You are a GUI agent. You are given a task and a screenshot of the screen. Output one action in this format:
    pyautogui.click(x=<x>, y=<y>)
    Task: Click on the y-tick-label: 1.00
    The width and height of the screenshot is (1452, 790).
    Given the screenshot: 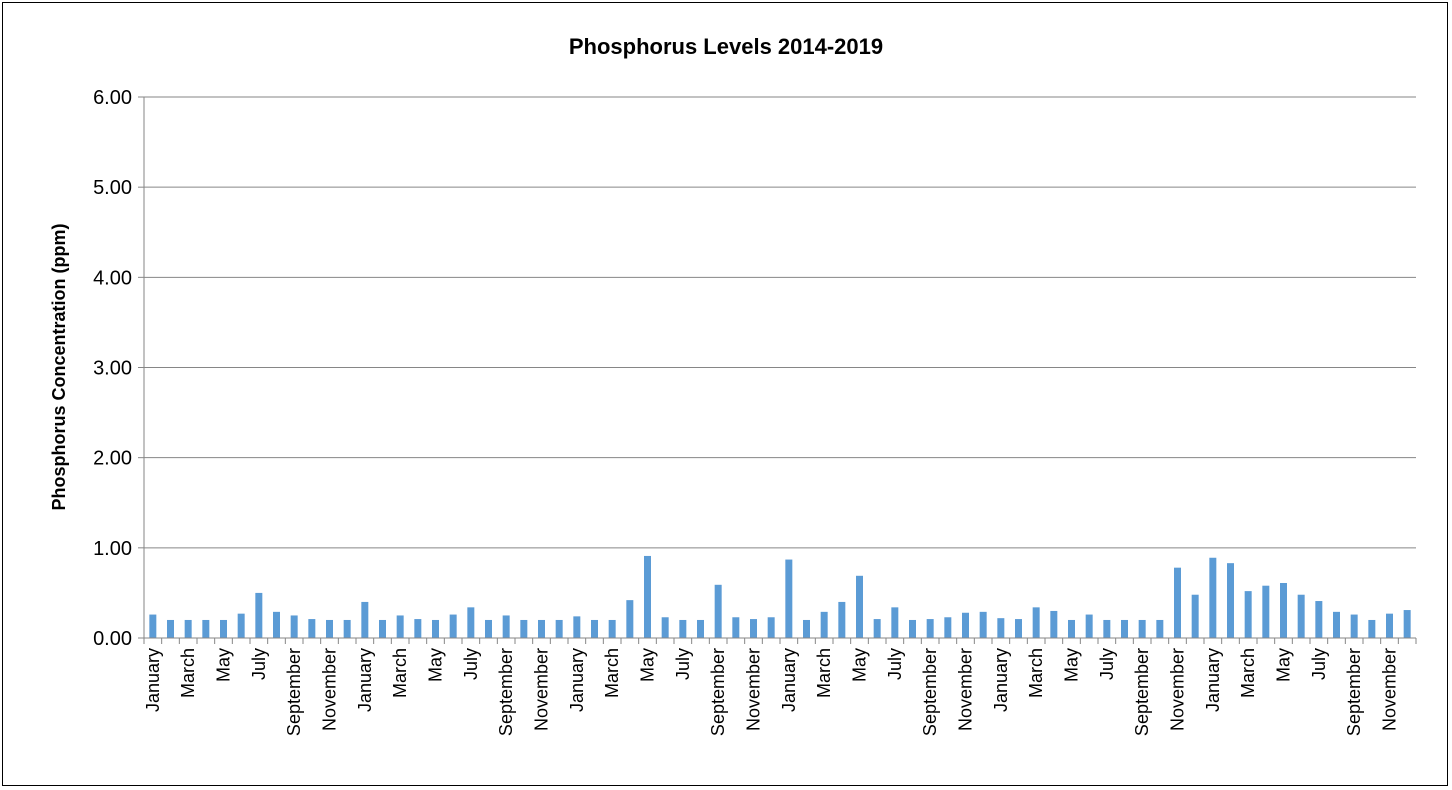 What is the action you would take?
    pyautogui.click(x=112, y=549)
    